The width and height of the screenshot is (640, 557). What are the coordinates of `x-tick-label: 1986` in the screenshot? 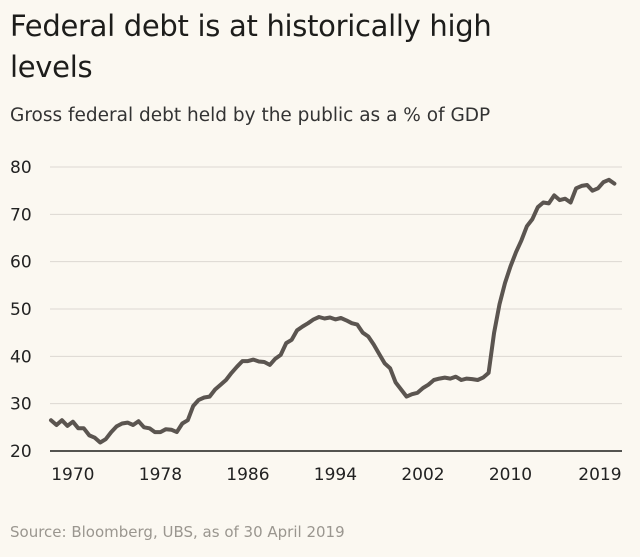 It's located at (247, 475).